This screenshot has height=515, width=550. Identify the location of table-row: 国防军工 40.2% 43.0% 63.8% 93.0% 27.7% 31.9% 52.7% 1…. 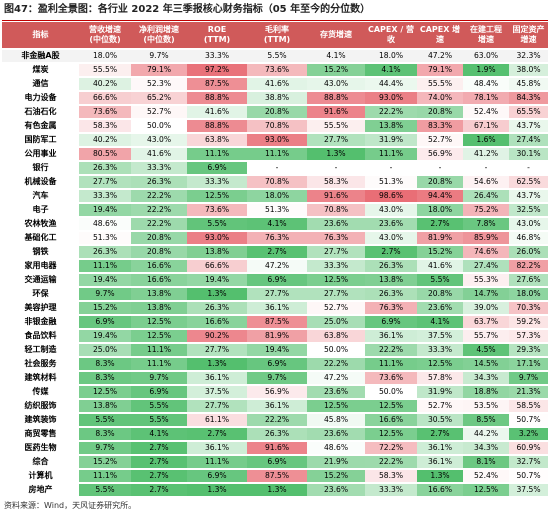
(275, 140).